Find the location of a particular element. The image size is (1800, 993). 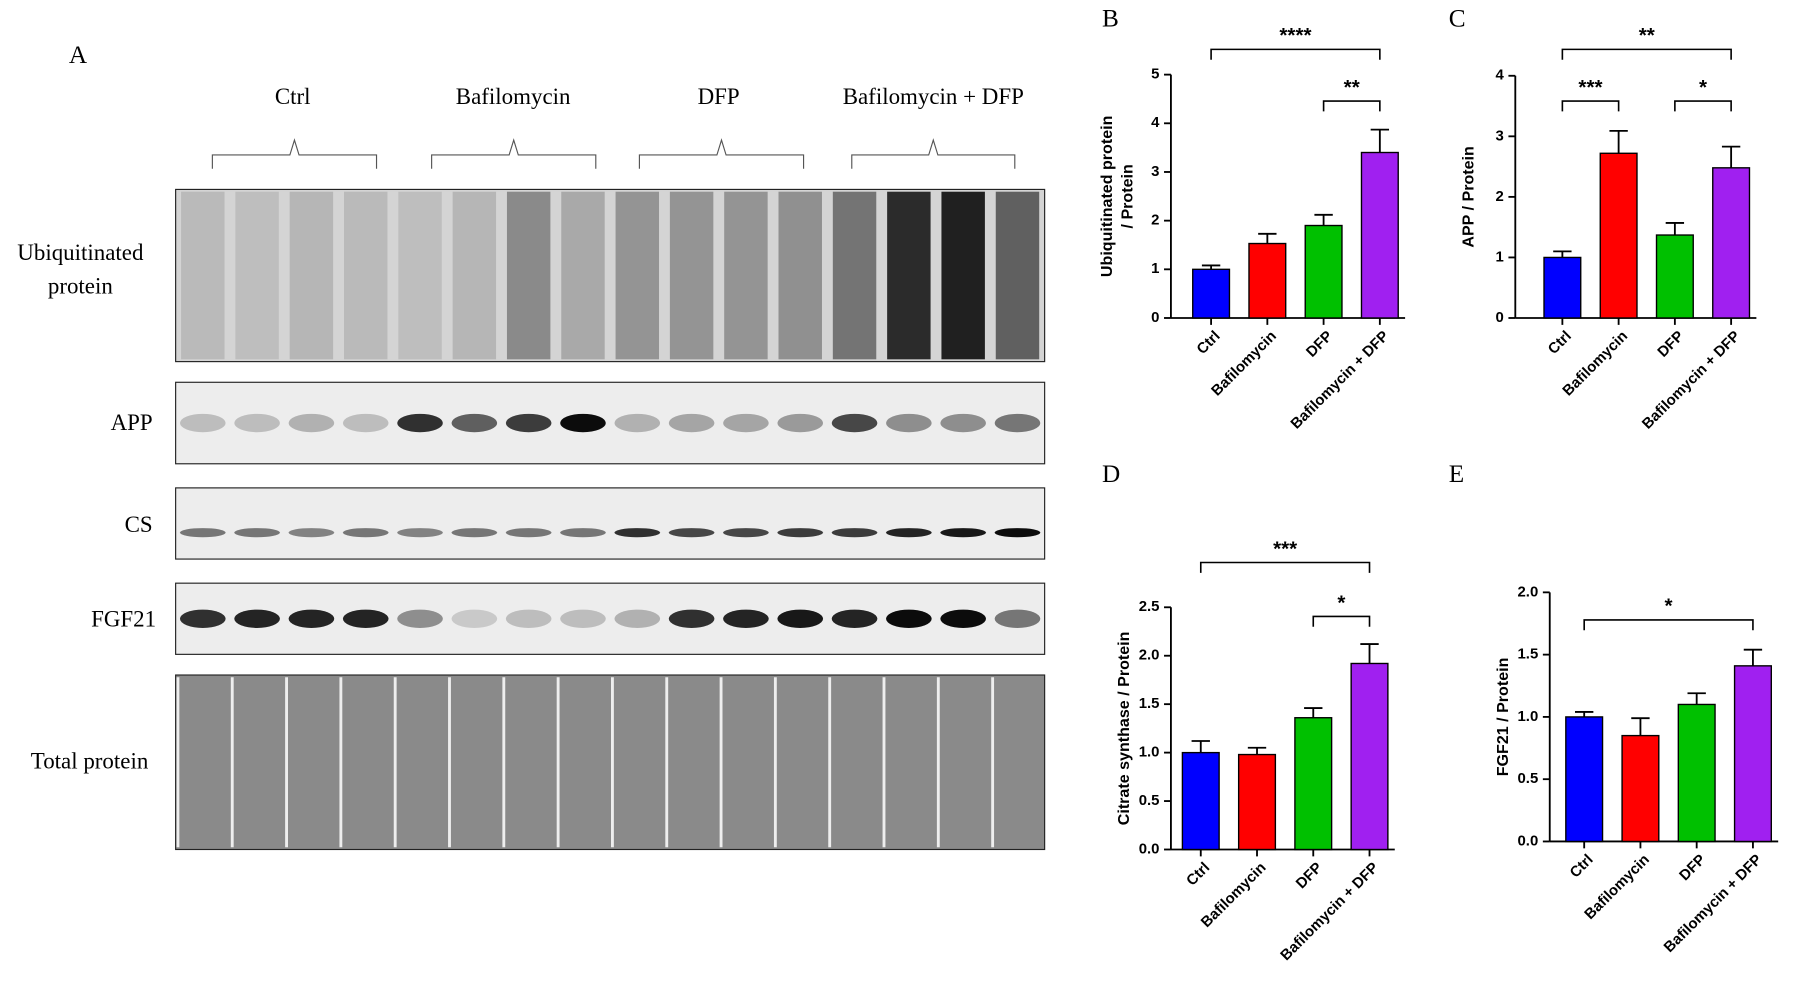

y-axis-label: Citrate synthase / Protein is located at coordinates (1124, 729).